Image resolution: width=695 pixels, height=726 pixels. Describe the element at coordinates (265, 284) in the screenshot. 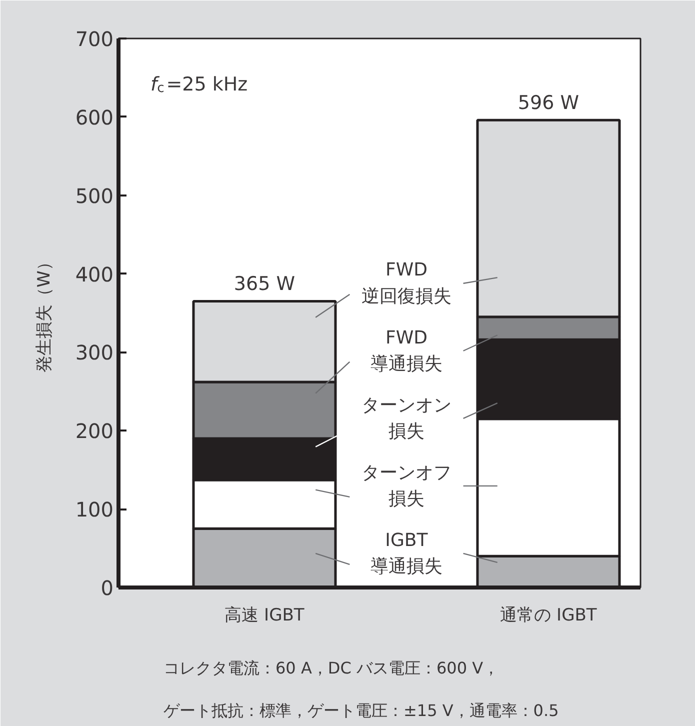

I see `total-label: 365 W` at that location.